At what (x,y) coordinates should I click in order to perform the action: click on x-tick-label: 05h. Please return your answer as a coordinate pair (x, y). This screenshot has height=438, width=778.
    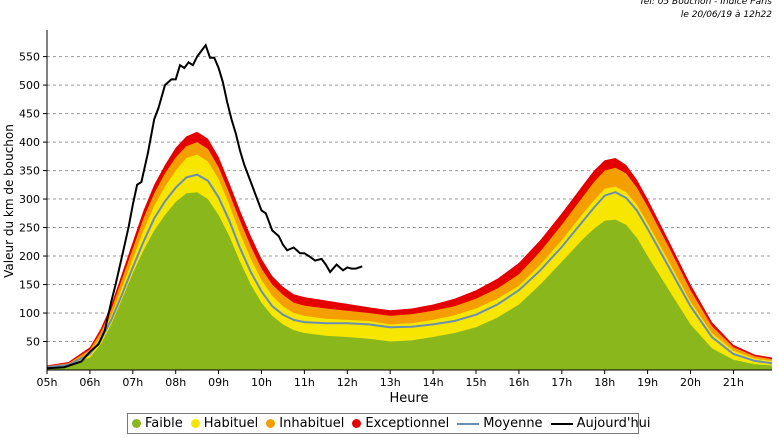
    Looking at the image, I should click on (47, 382).